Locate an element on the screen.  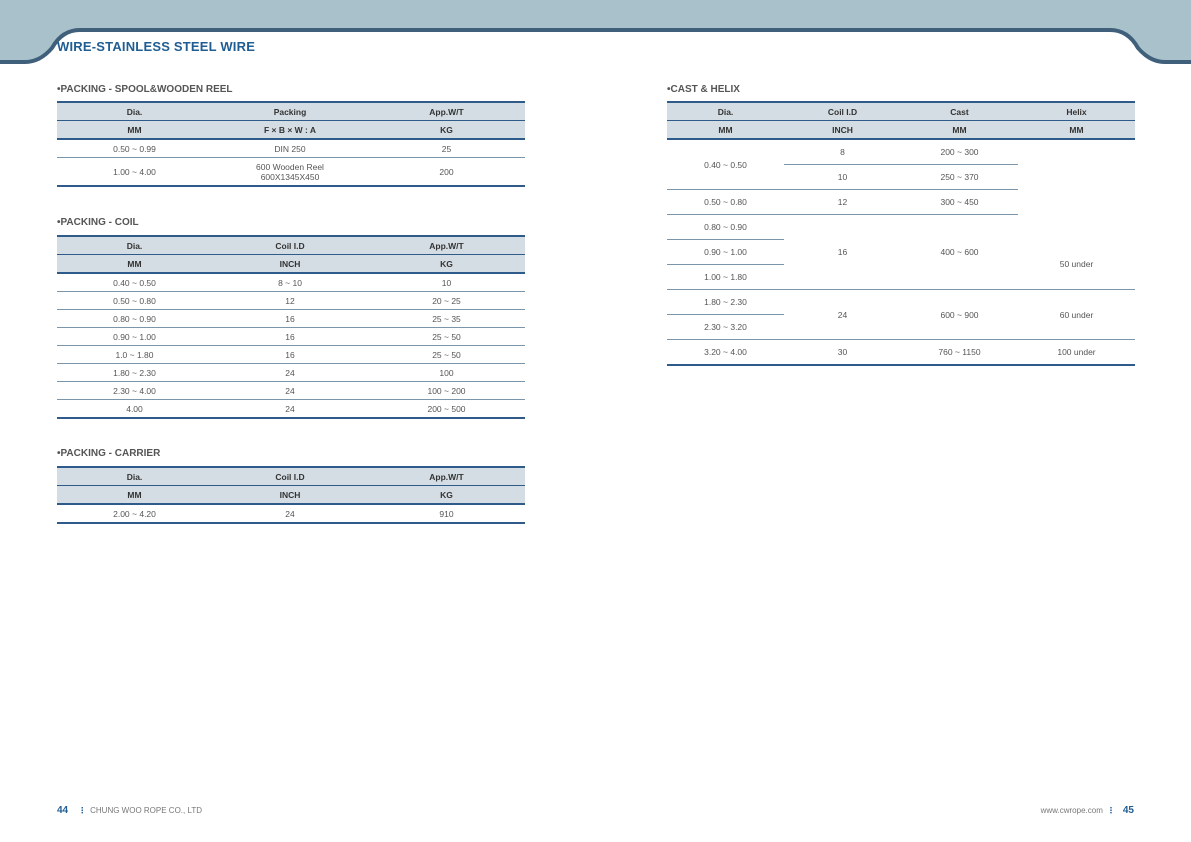
table-cell: 4.00 is located at coordinates (134, 409).